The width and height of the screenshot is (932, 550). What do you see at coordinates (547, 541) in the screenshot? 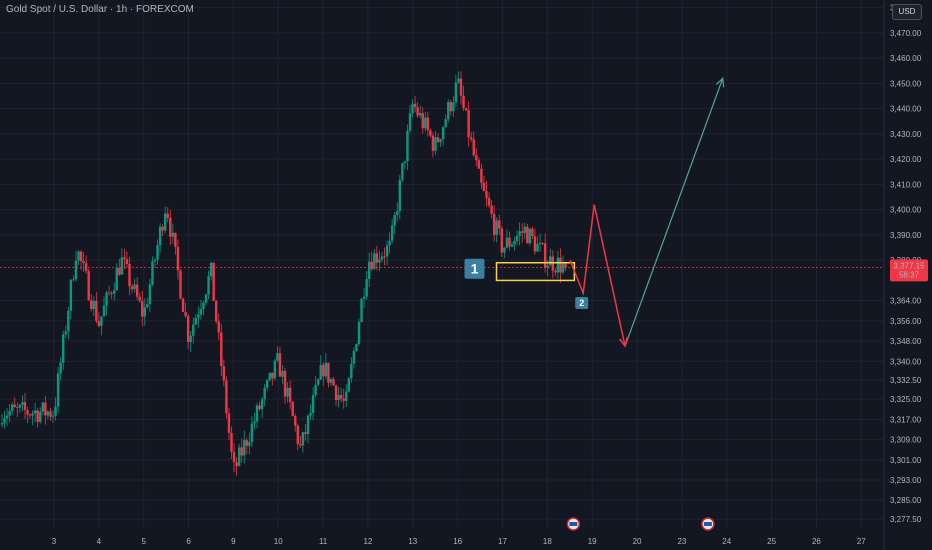
I see `x-tick-label: 18` at bounding box center [547, 541].